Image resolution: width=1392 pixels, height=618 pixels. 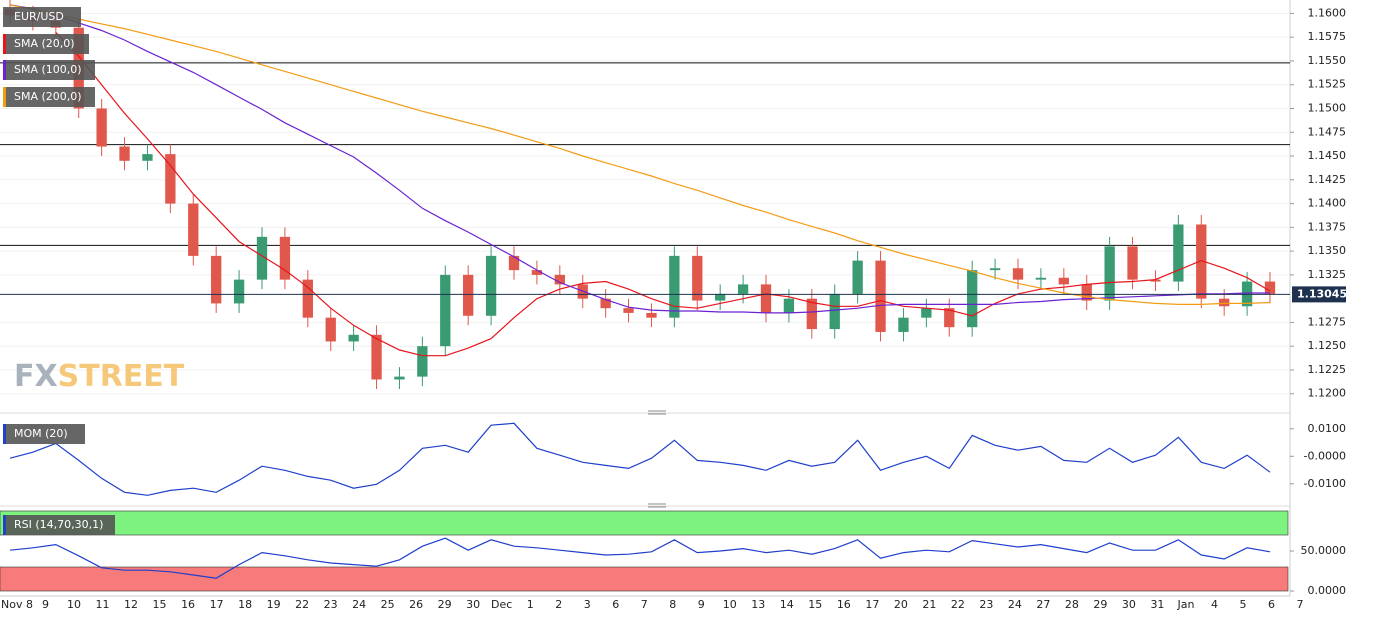 What do you see at coordinates (1043, 604) in the screenshot?
I see `x-tick-label: 27` at bounding box center [1043, 604].